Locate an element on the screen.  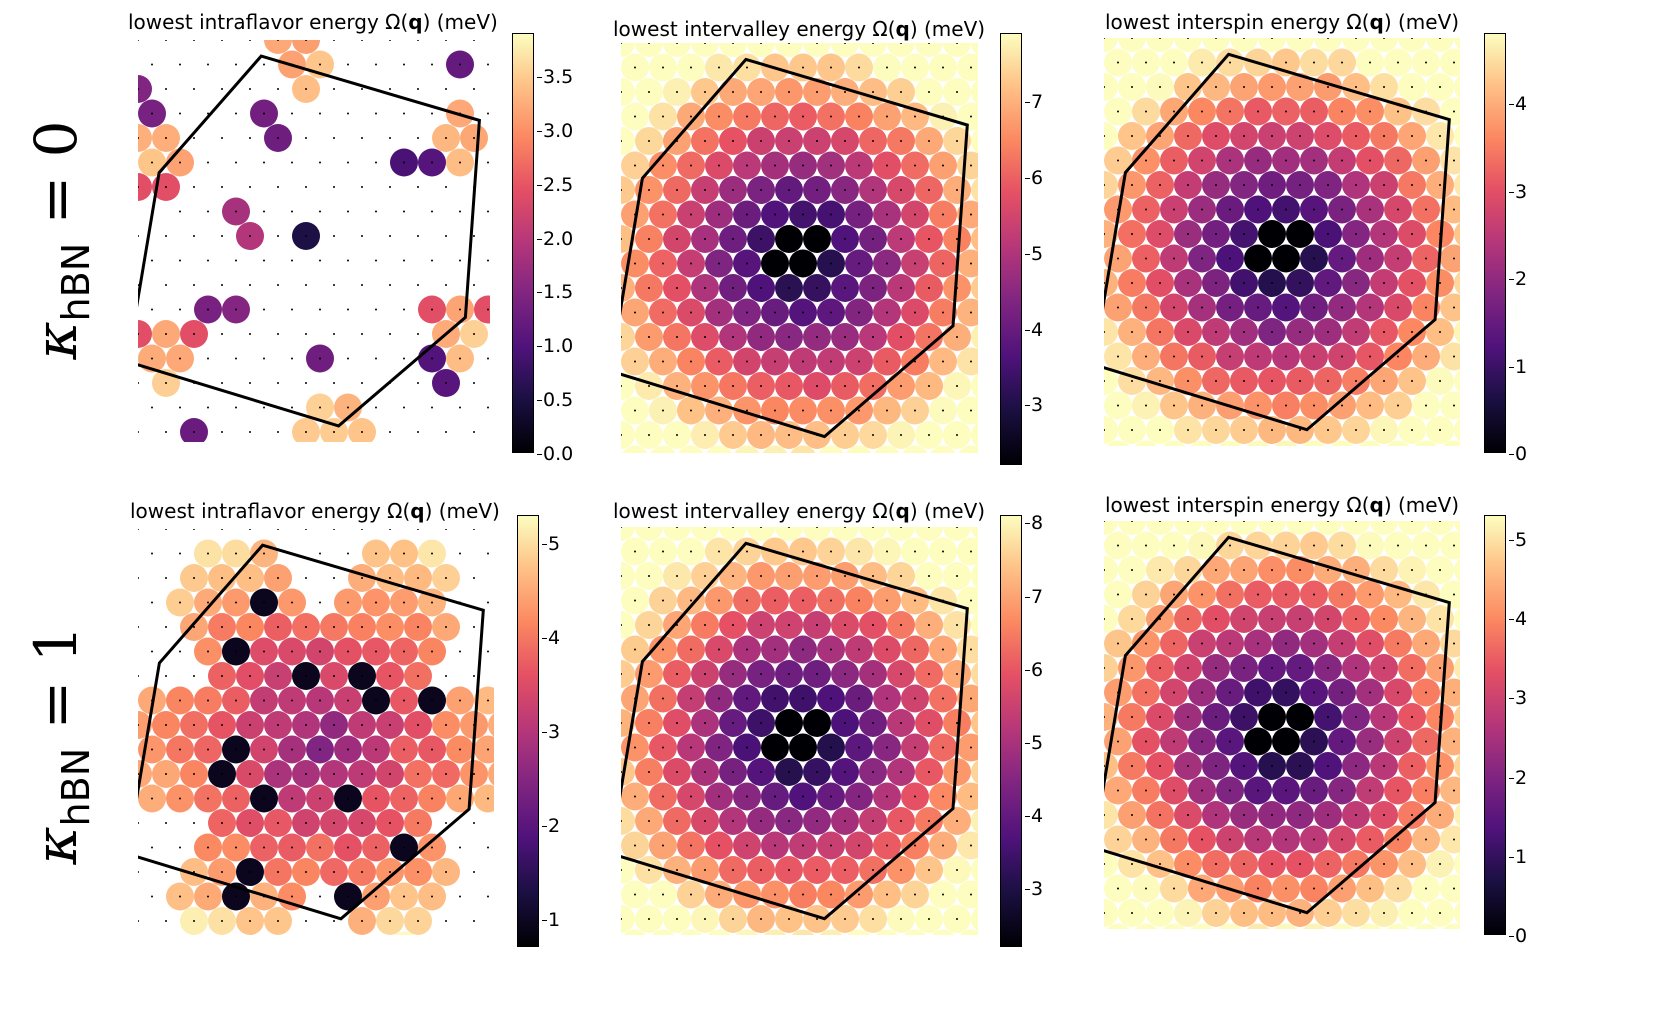
colorbar-tick-label: 3 is located at coordinates (1034, 889).